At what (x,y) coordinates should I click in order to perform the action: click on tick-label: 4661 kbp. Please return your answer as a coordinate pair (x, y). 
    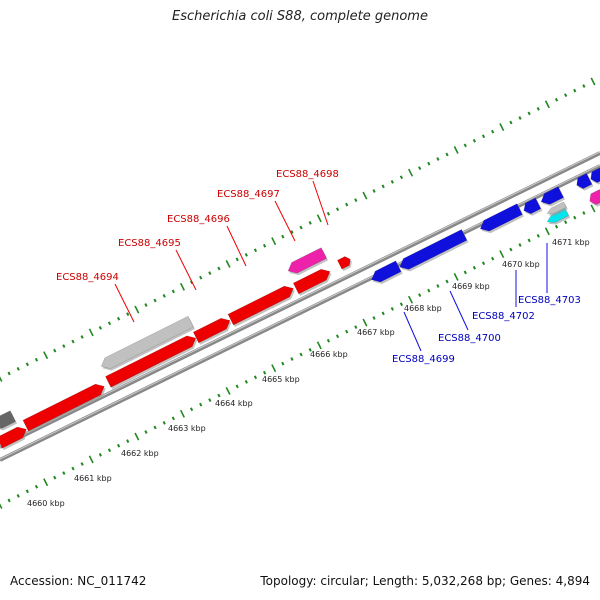
    Looking at the image, I should click on (93, 478).